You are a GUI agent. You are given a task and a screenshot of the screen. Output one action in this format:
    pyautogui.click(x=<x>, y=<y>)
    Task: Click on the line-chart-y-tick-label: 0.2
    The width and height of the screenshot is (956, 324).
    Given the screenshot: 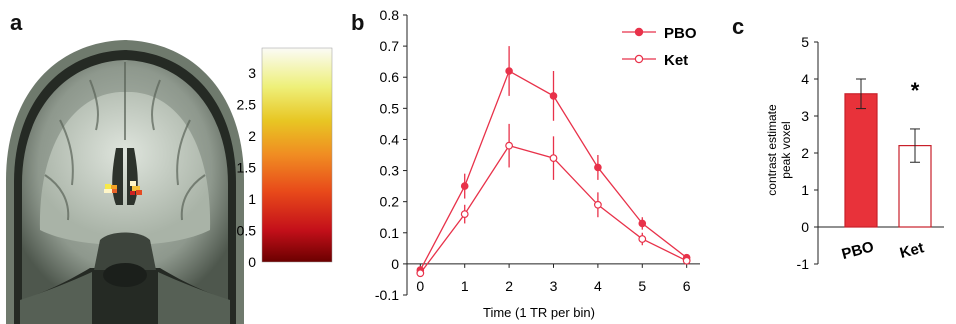 What is the action you would take?
    pyautogui.click(x=390, y=202)
    